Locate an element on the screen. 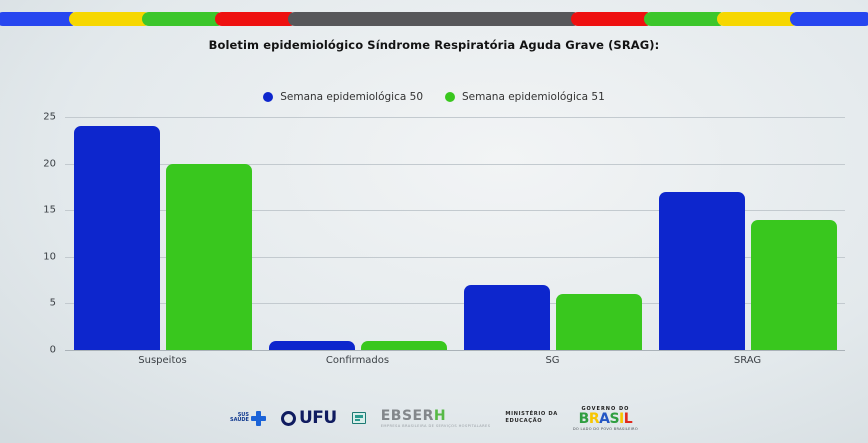  govbr-brasil-letter: I is located at coordinates (621, 418).